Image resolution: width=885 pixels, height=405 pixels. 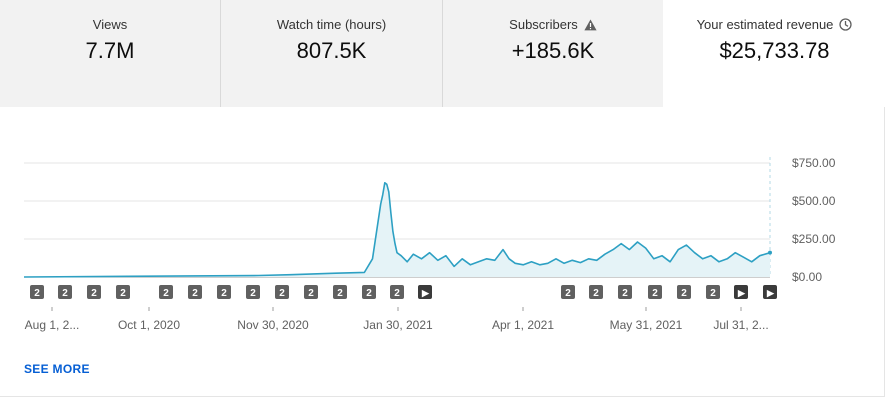 I want to click on series-end-point, so click(x=770, y=252).